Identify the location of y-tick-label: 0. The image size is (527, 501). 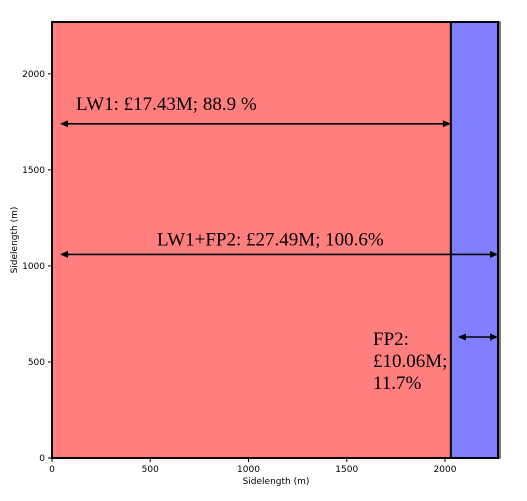
(42, 459).